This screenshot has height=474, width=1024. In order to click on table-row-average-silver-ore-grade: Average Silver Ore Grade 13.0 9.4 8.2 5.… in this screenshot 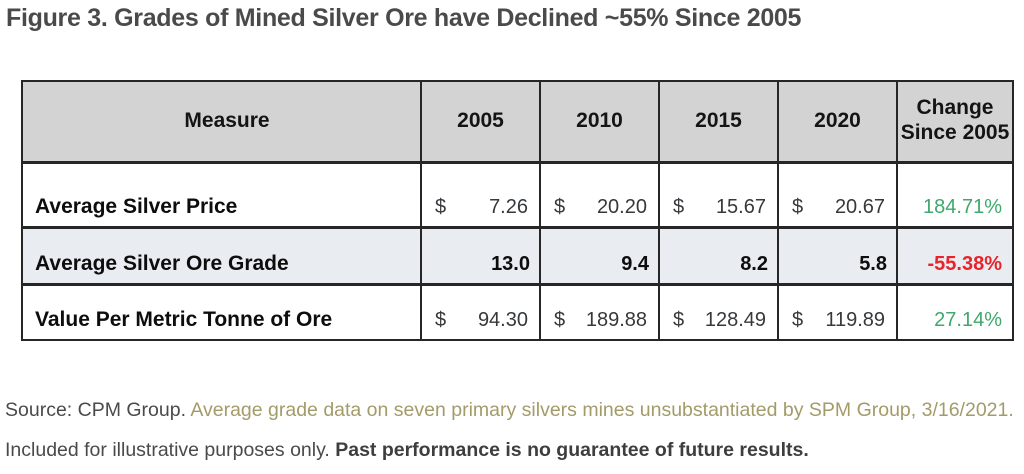, I will do `click(517, 255)`.